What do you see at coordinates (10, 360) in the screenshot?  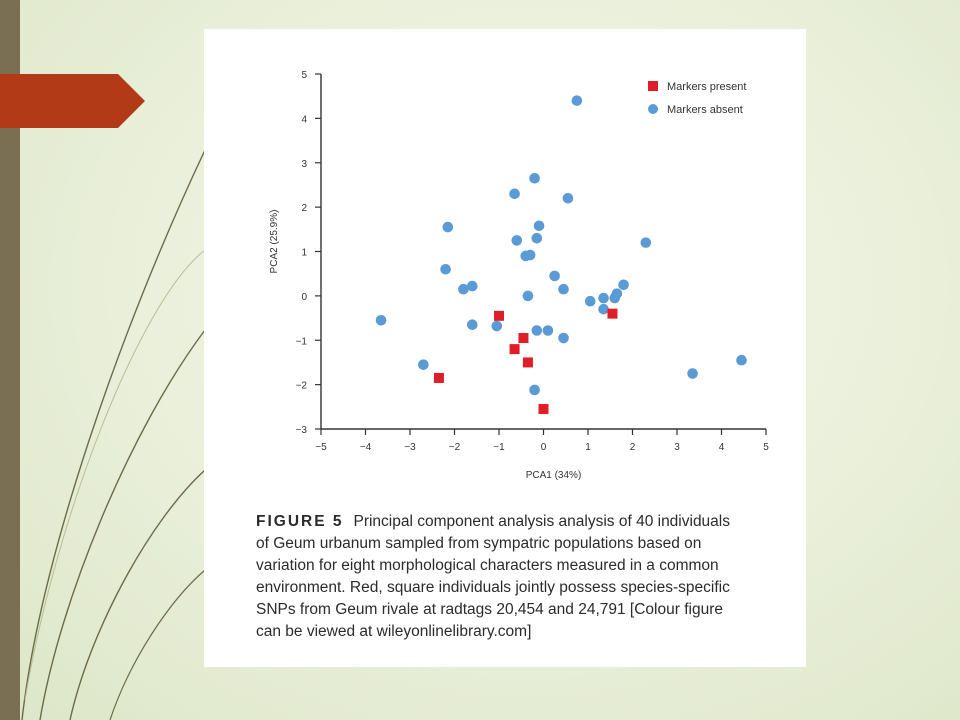 I see `slide-left-bar` at bounding box center [10, 360].